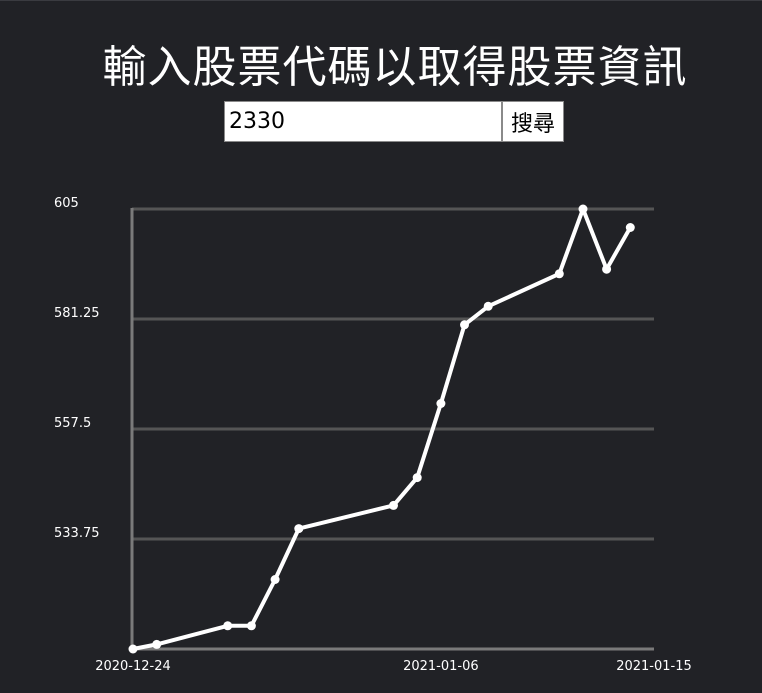 This screenshot has width=762, height=693. What do you see at coordinates (77, 368) in the screenshot?
I see `y-tick-labels: 605 581.25 557.5 533.75` at bounding box center [77, 368].